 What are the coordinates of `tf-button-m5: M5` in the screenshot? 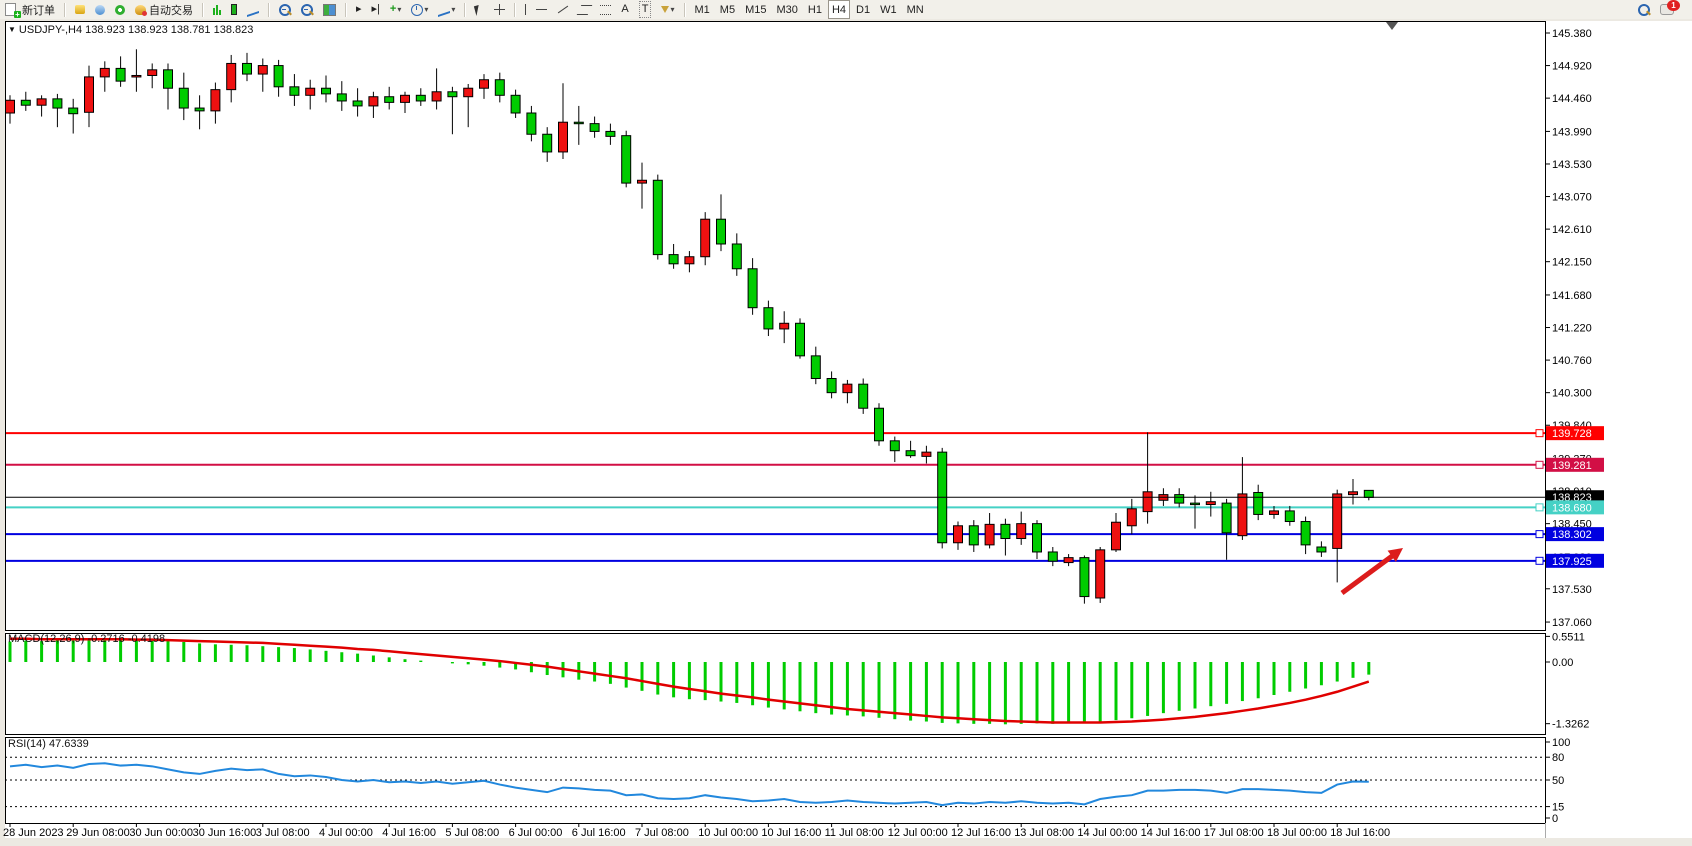 It's located at (727, 9).